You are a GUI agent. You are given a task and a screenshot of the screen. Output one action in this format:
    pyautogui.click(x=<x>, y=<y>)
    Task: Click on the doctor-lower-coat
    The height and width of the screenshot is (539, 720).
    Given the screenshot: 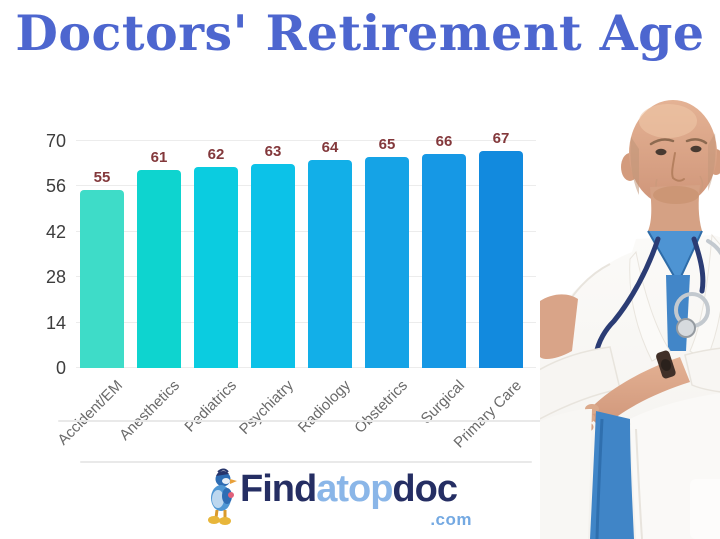 What is the action you would take?
    pyautogui.click(x=630, y=466)
    